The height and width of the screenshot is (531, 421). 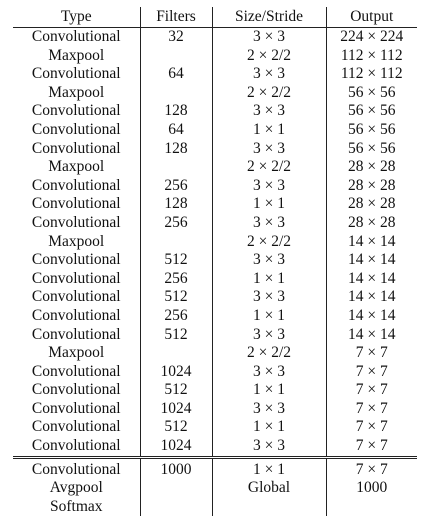 I want to click on table-header: Type Filters Size/Stride Output, so click(x=215, y=17).